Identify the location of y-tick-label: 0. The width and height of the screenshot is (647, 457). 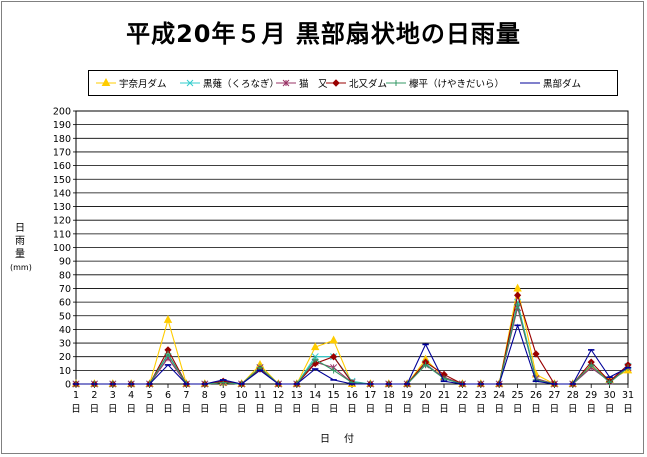
(68, 385).